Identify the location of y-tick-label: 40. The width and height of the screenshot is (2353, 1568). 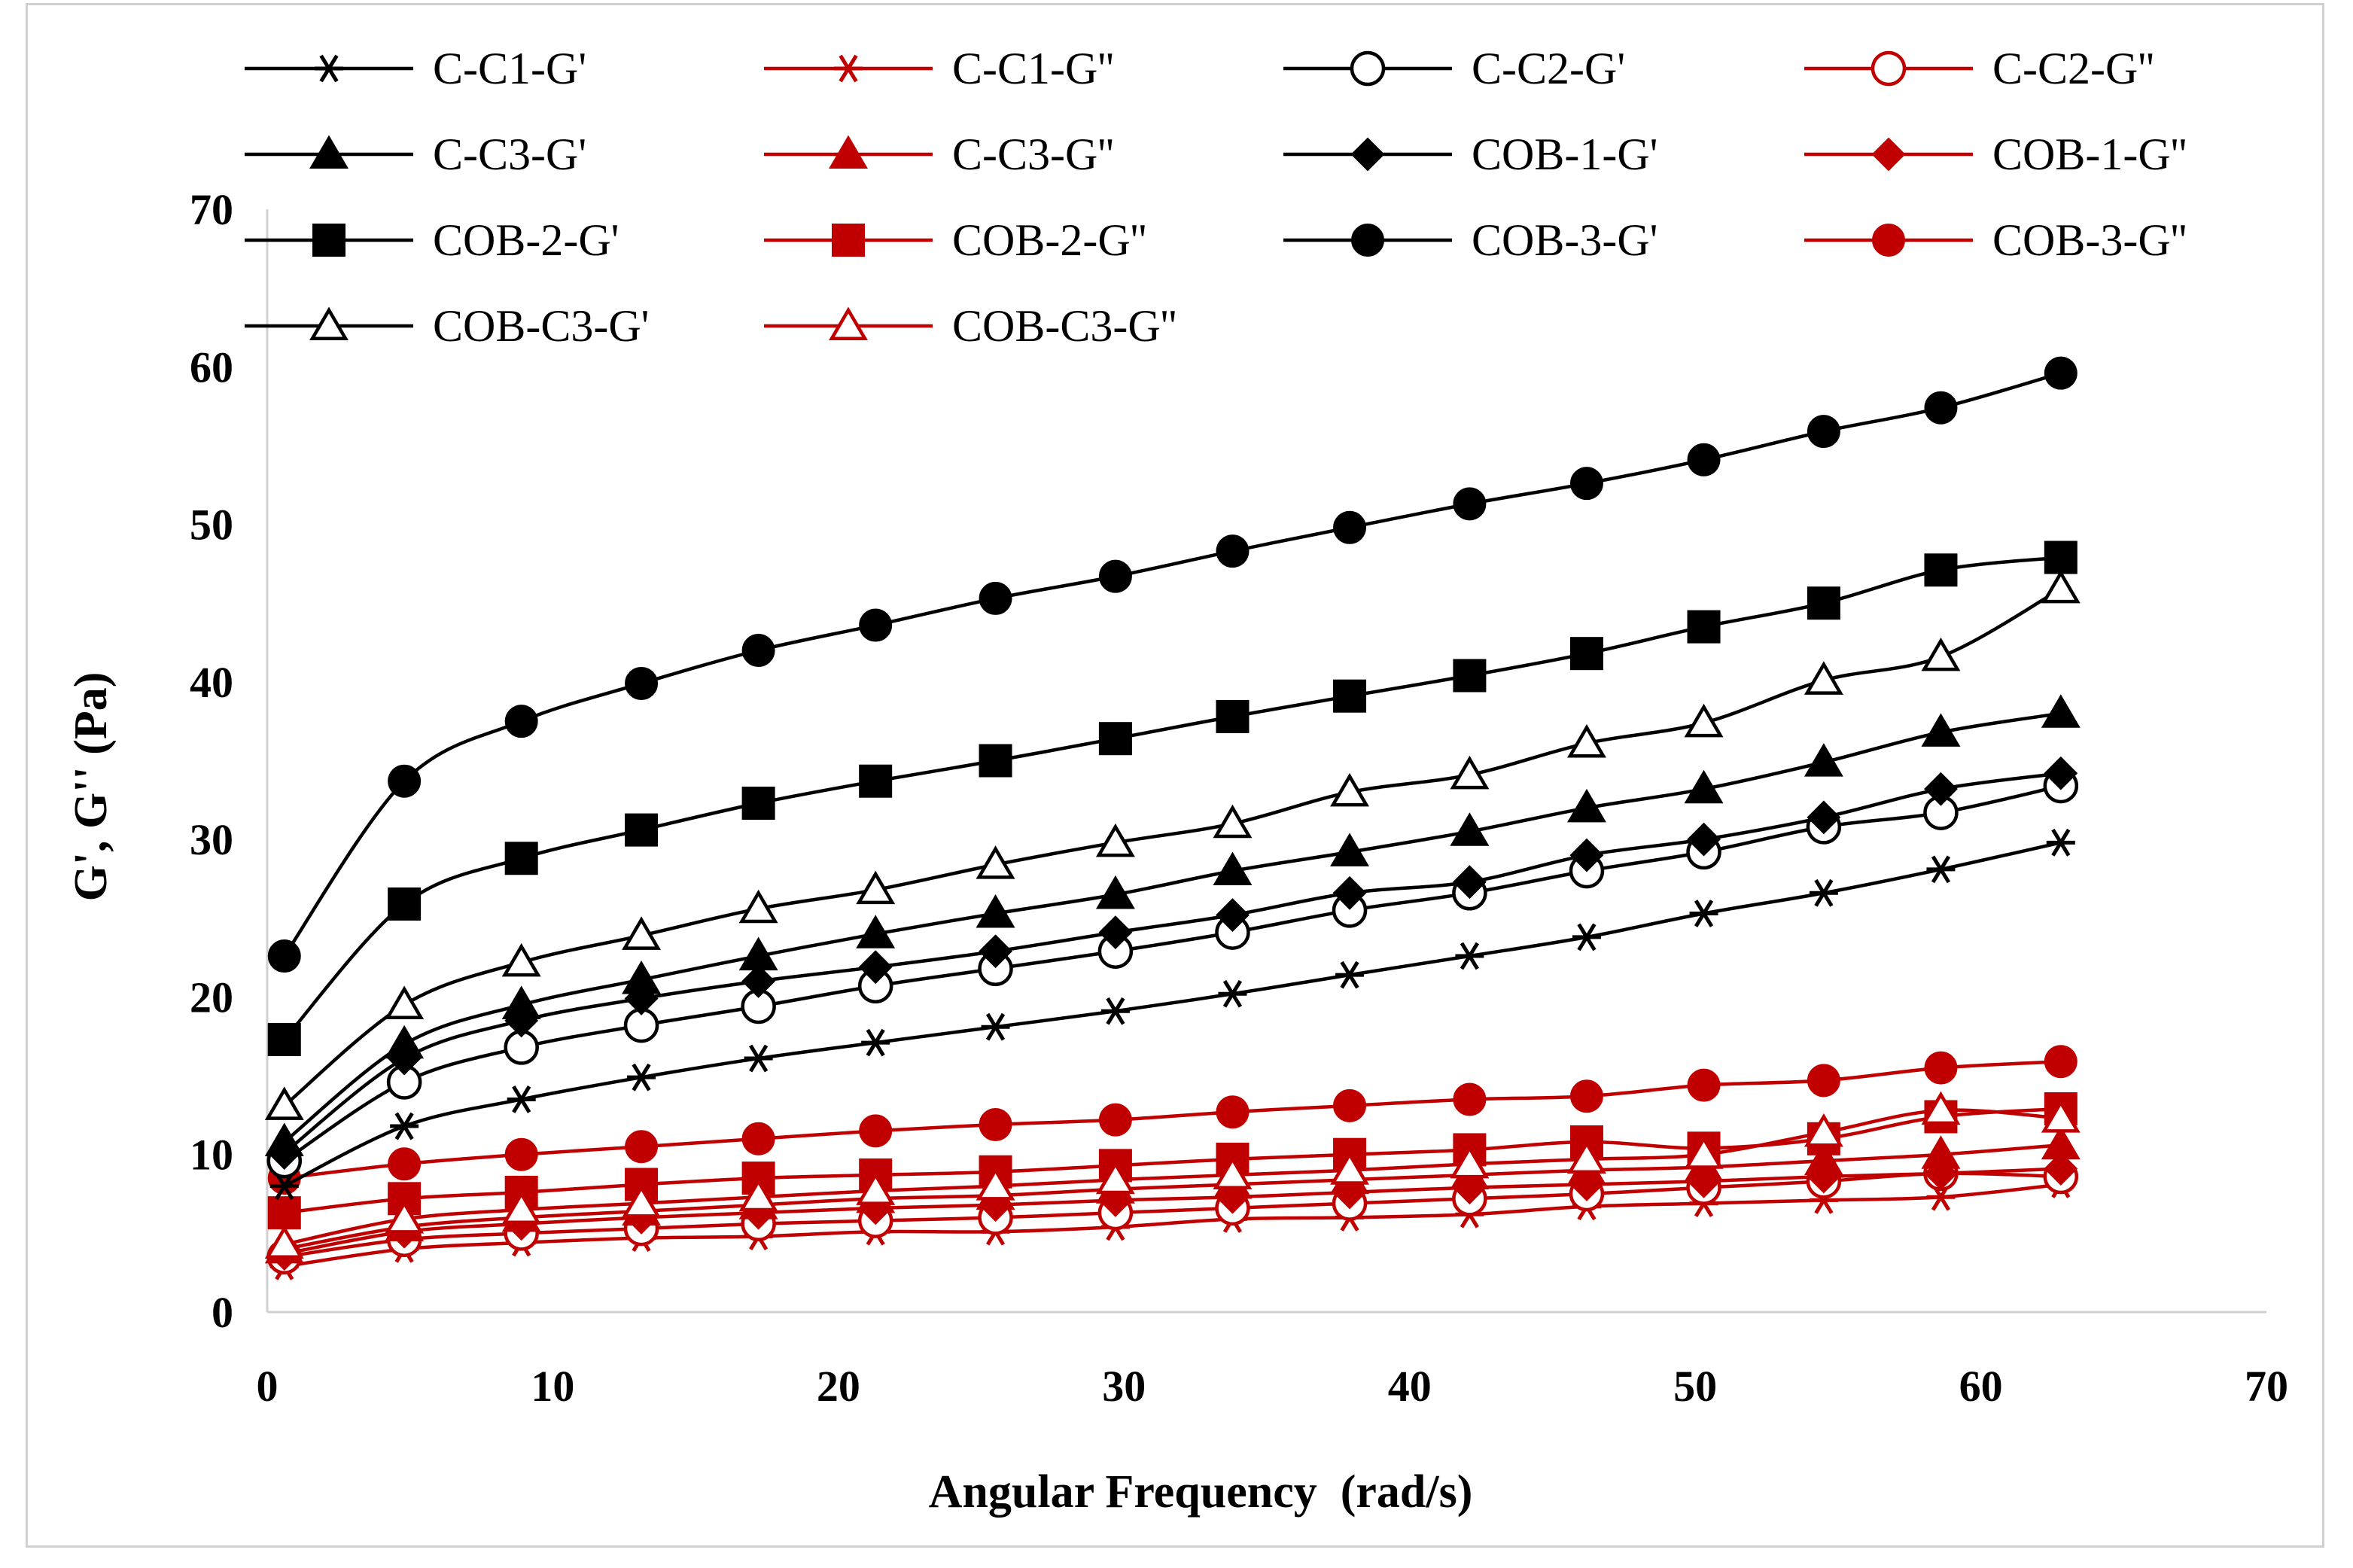
(212, 682).